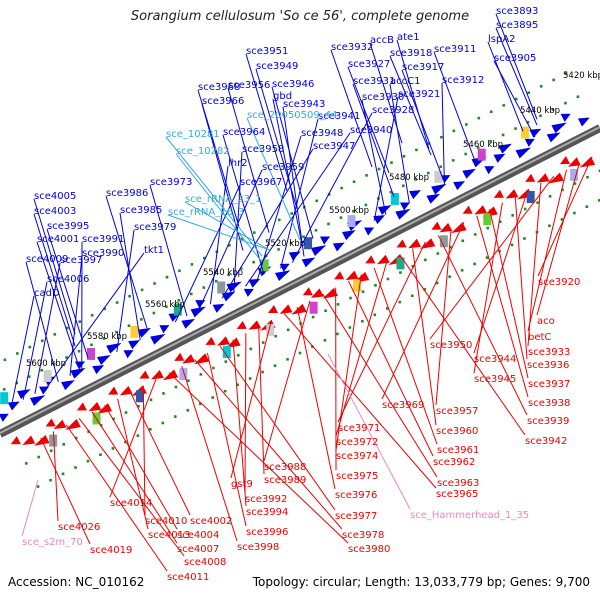  I want to click on reverse-gene-label: aco, so click(546, 321).